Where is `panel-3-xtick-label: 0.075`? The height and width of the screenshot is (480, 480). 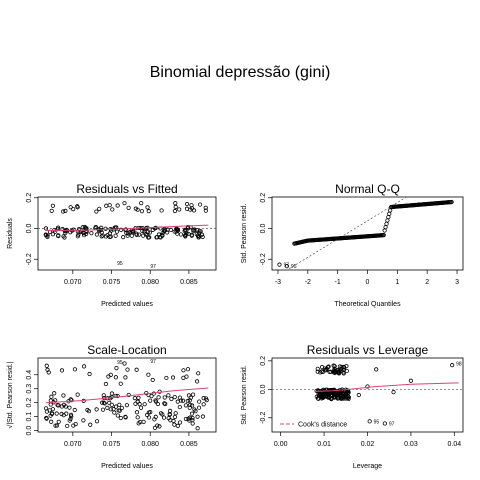 panel-3-xtick-label: 0.075 is located at coordinates (112, 444).